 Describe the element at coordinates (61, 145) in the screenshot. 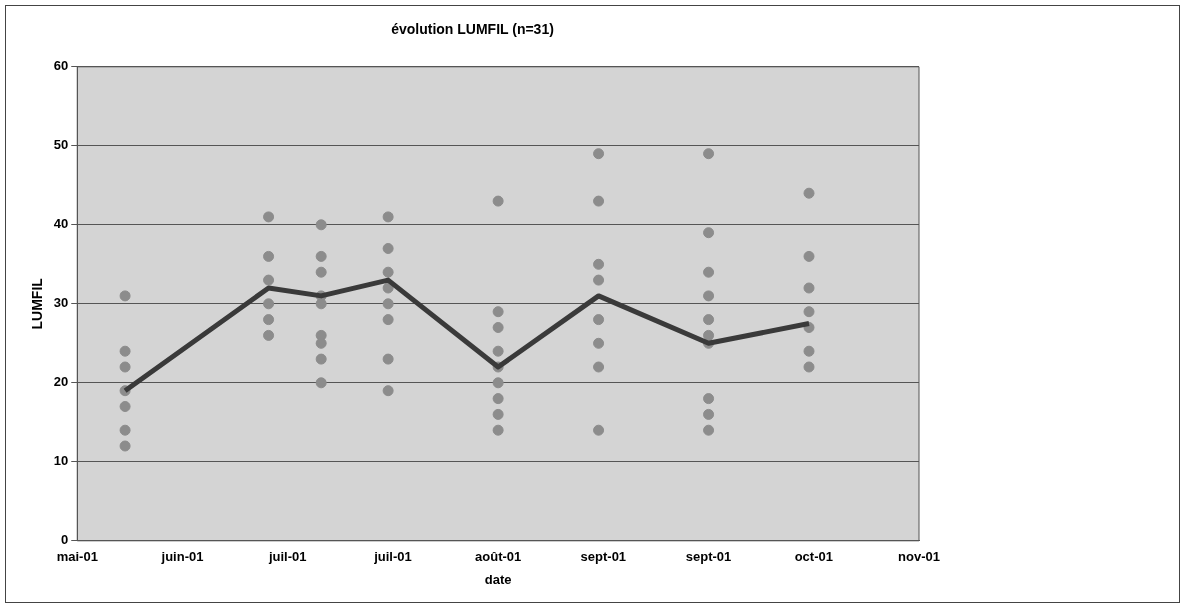

I see `y-tick-label: 50` at that location.